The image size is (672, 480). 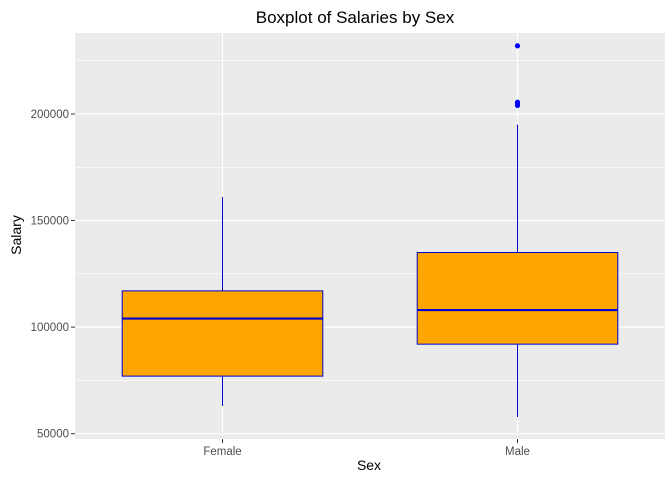 What do you see at coordinates (355, 17) in the screenshot?
I see `chart-title: Boxplot of Salaries by Sex` at bounding box center [355, 17].